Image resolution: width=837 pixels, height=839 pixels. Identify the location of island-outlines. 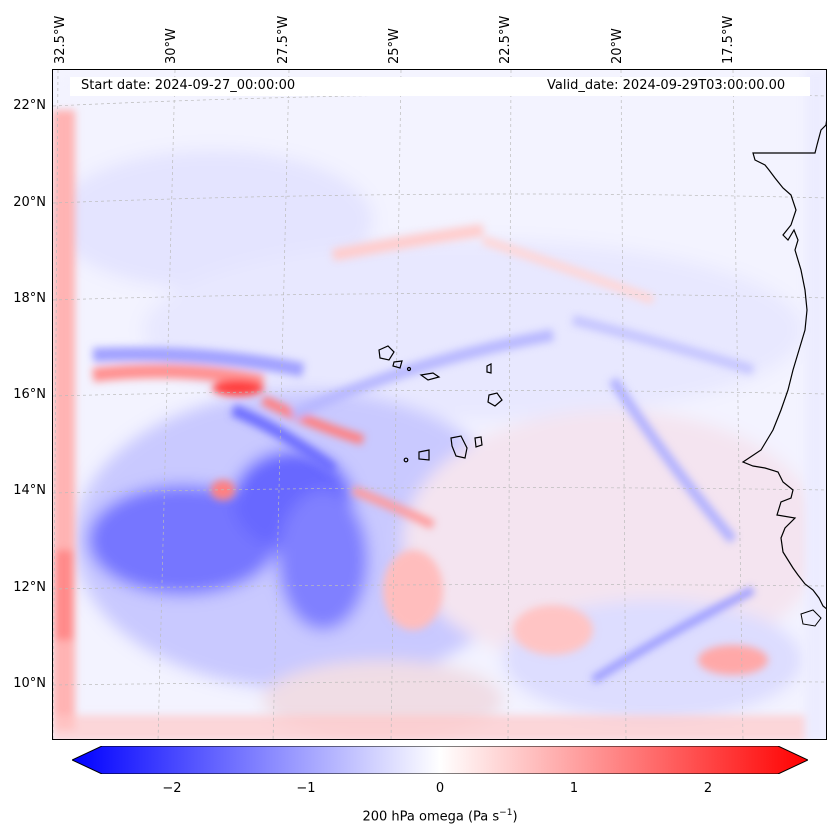
(440, 404).